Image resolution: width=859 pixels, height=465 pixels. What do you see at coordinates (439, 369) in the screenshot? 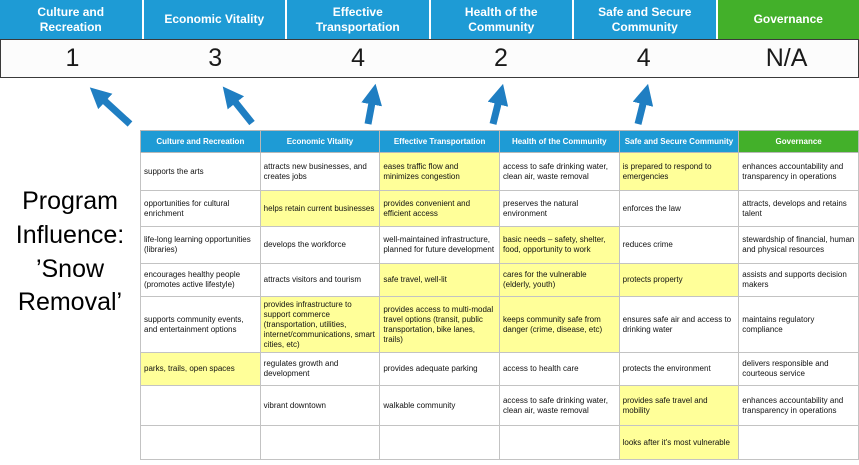
I see `table-cell: provides adequate parking` at bounding box center [439, 369].